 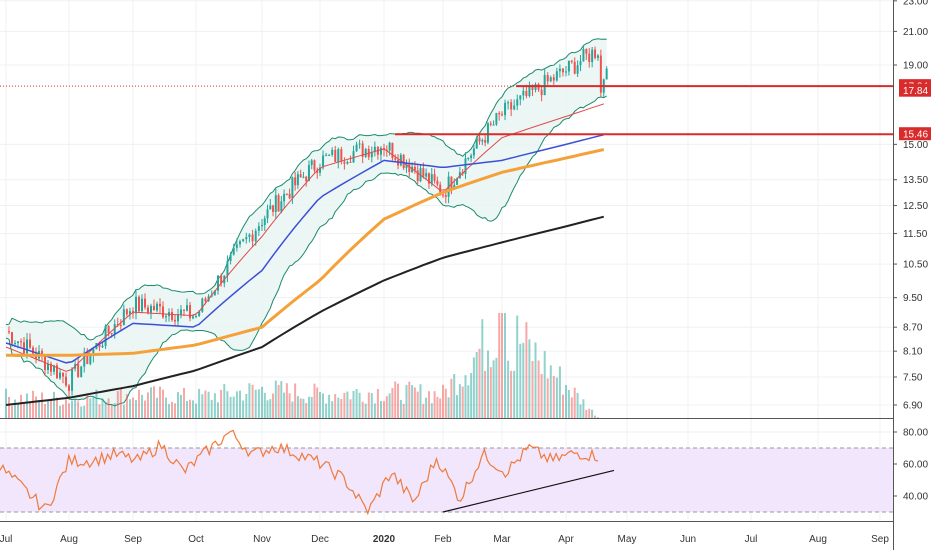 What do you see at coordinates (915, 32) in the screenshot?
I see `price-axis-label: 21.00` at bounding box center [915, 32].